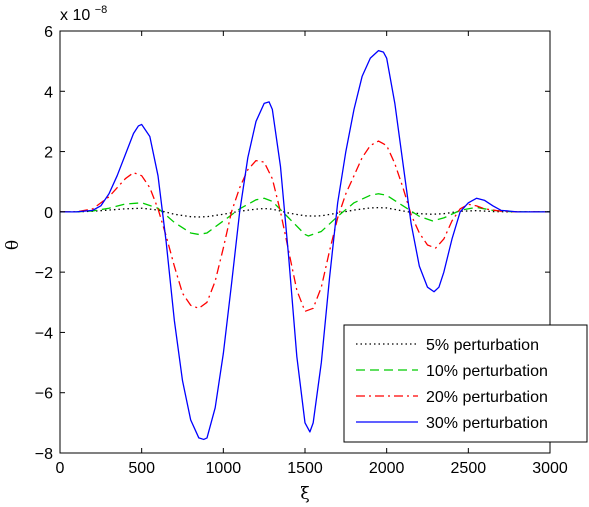 The height and width of the screenshot is (507, 589). Describe the element at coordinates (60, 468) in the screenshot. I see `x-tick-label: 0` at that location.